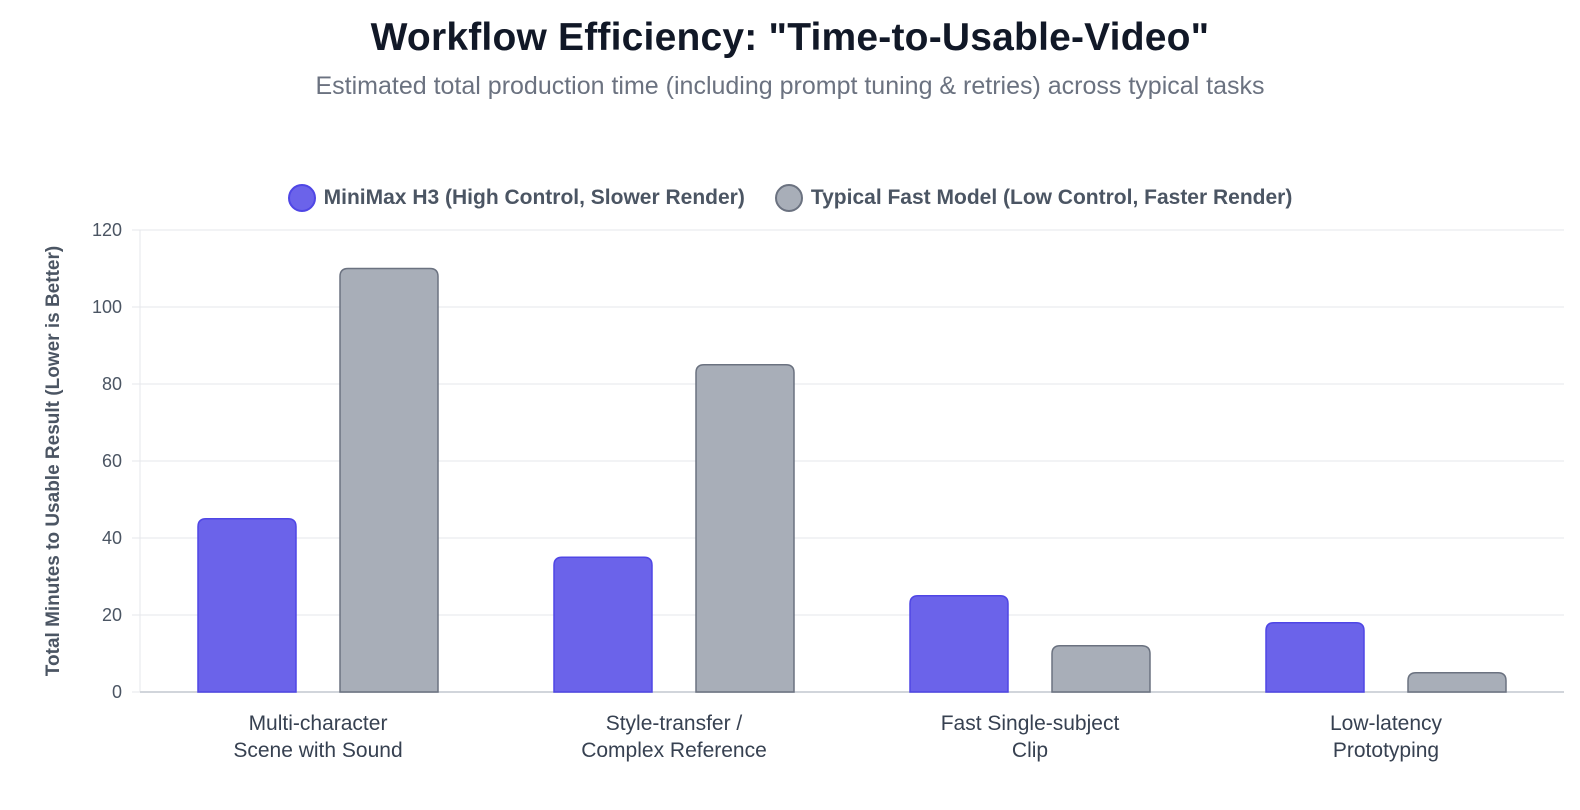 The height and width of the screenshot is (810, 1580). What do you see at coordinates (745, 528) in the screenshot?
I see `bar-s1-c1` at bounding box center [745, 528].